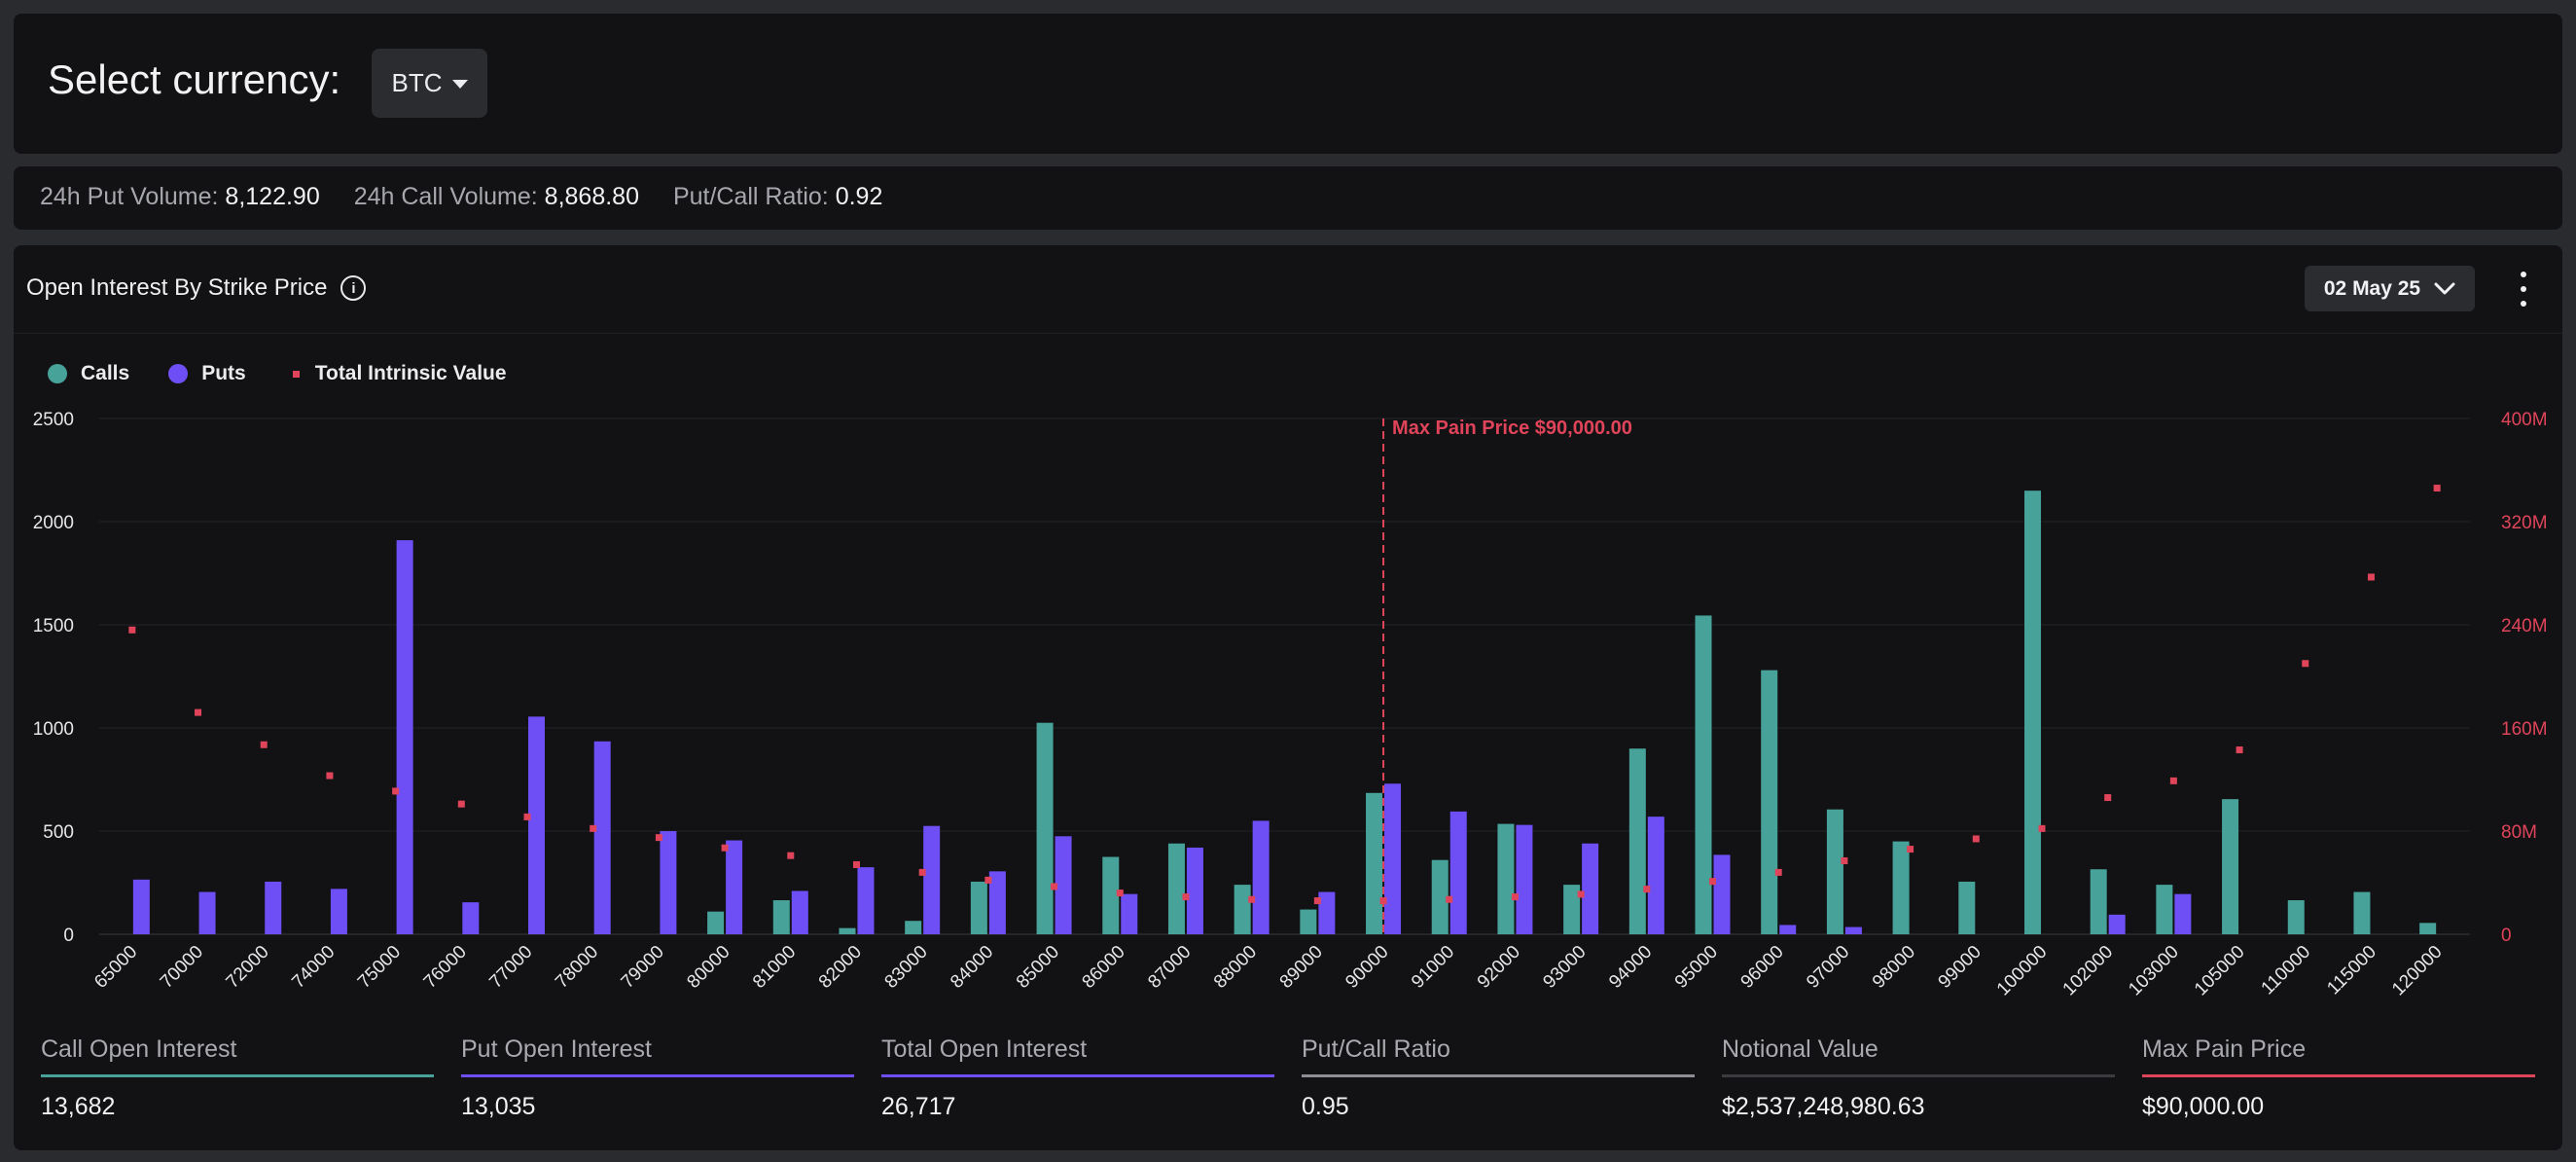 This screenshot has width=2576, height=1162. What do you see at coordinates (1367, 967) in the screenshot?
I see `x-tick-label: 90000` at bounding box center [1367, 967].